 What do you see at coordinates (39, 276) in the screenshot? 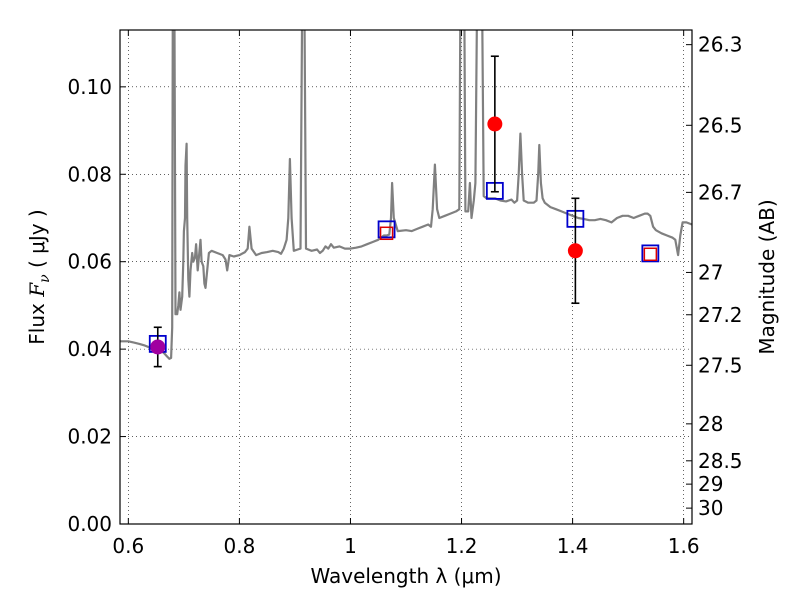
I see `y-axis-label: Flux Fν ( μJy )` at bounding box center [39, 276].